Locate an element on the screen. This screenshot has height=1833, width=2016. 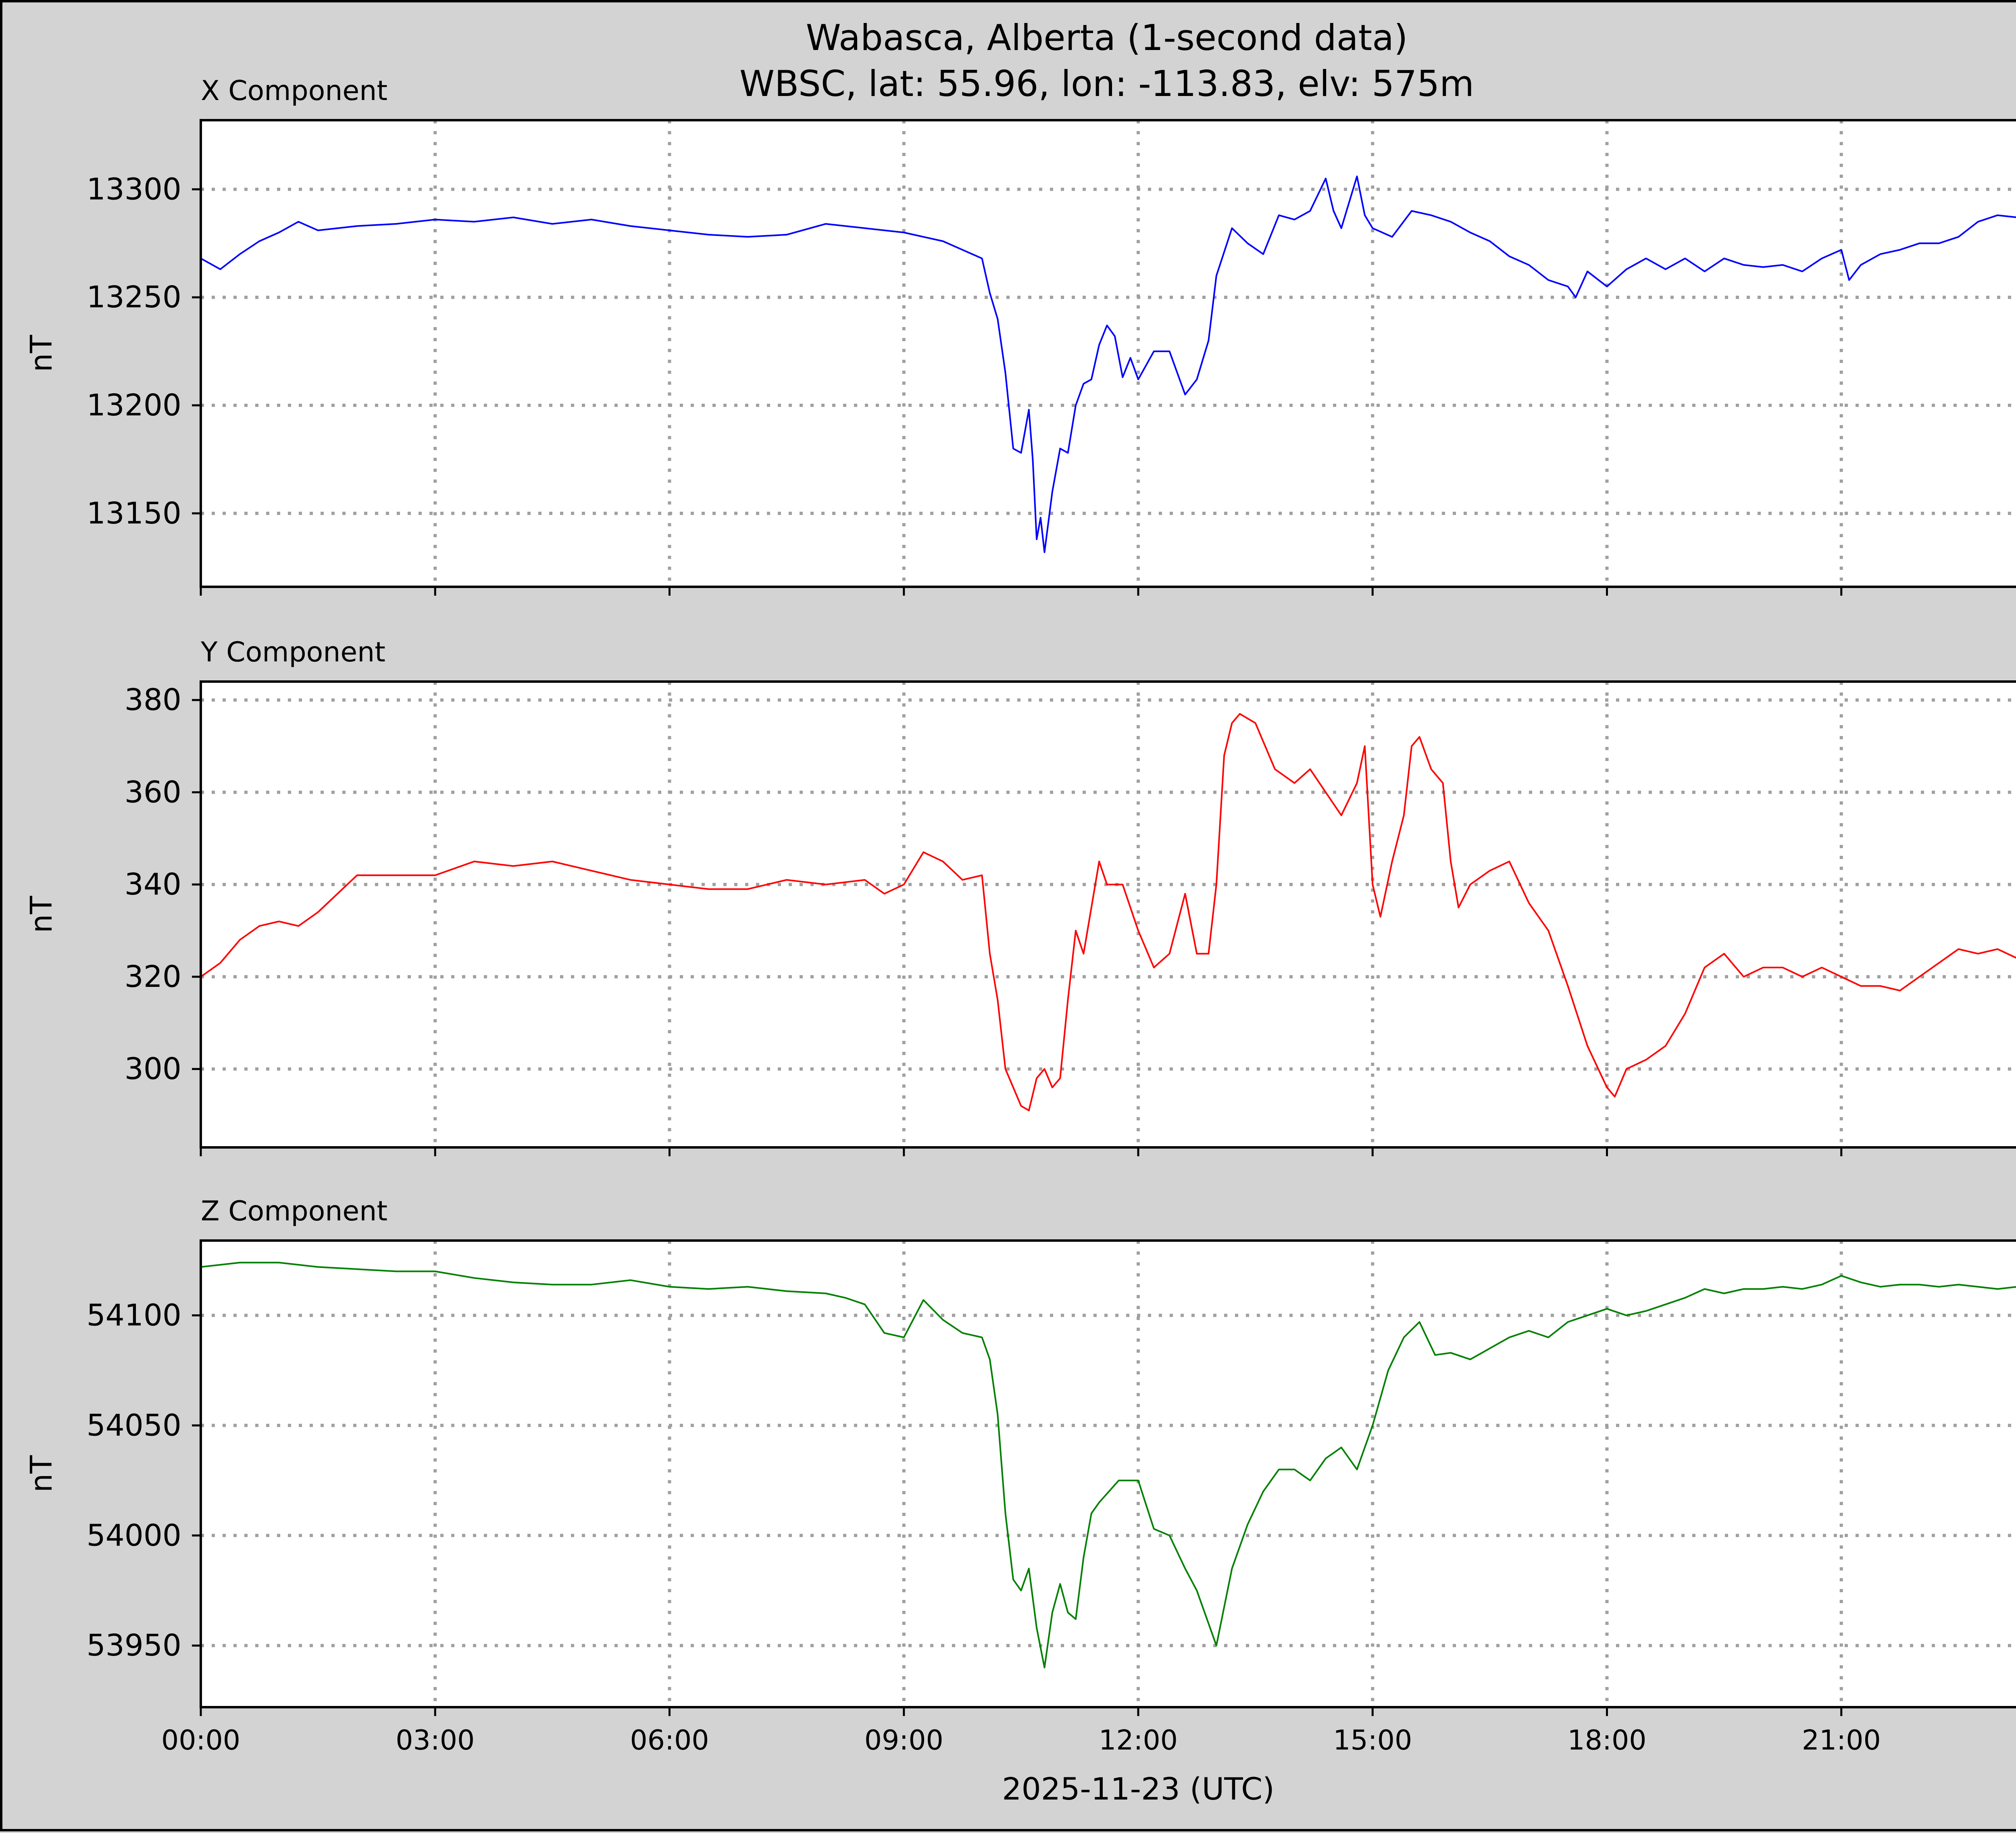
x-tick-label: 12:00 is located at coordinates (1138, 1740).